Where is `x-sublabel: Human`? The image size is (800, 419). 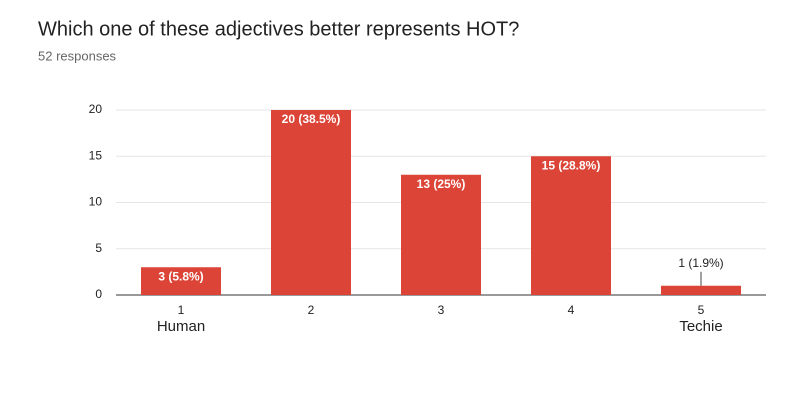 x-sublabel: Human is located at coordinates (181, 326).